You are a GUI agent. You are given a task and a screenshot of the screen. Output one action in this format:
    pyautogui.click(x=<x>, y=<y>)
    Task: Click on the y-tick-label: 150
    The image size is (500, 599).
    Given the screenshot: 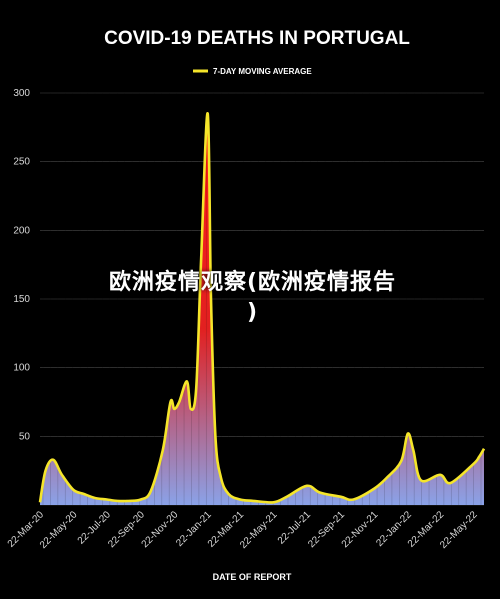 What is the action you would take?
    pyautogui.click(x=21, y=299)
    